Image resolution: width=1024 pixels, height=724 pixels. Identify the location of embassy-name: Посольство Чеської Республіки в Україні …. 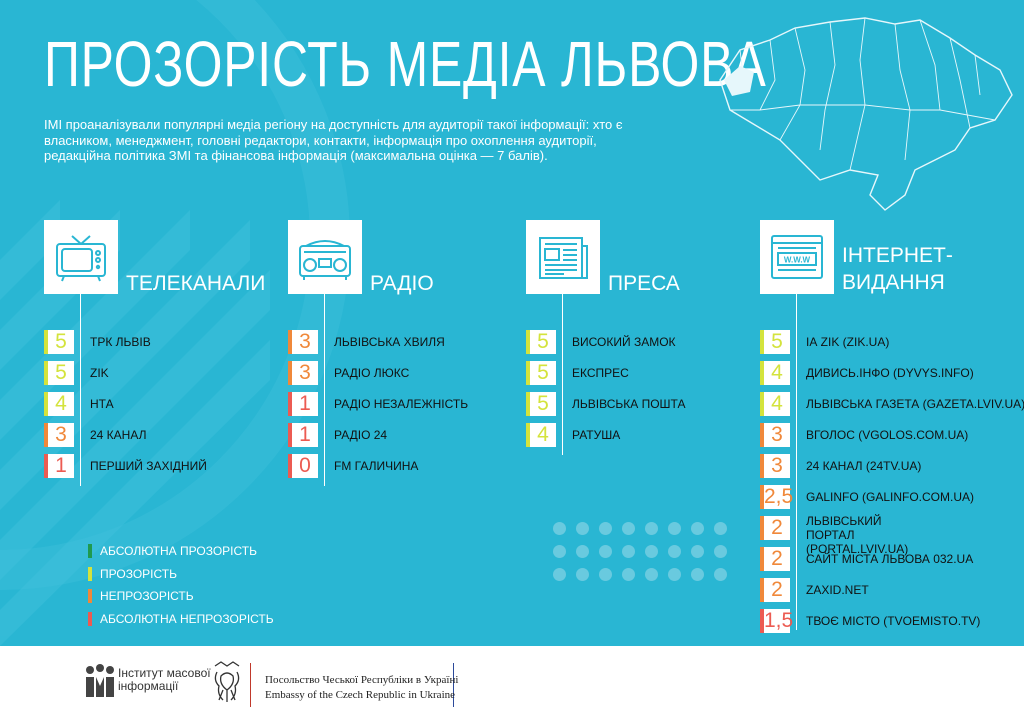
(361, 688).